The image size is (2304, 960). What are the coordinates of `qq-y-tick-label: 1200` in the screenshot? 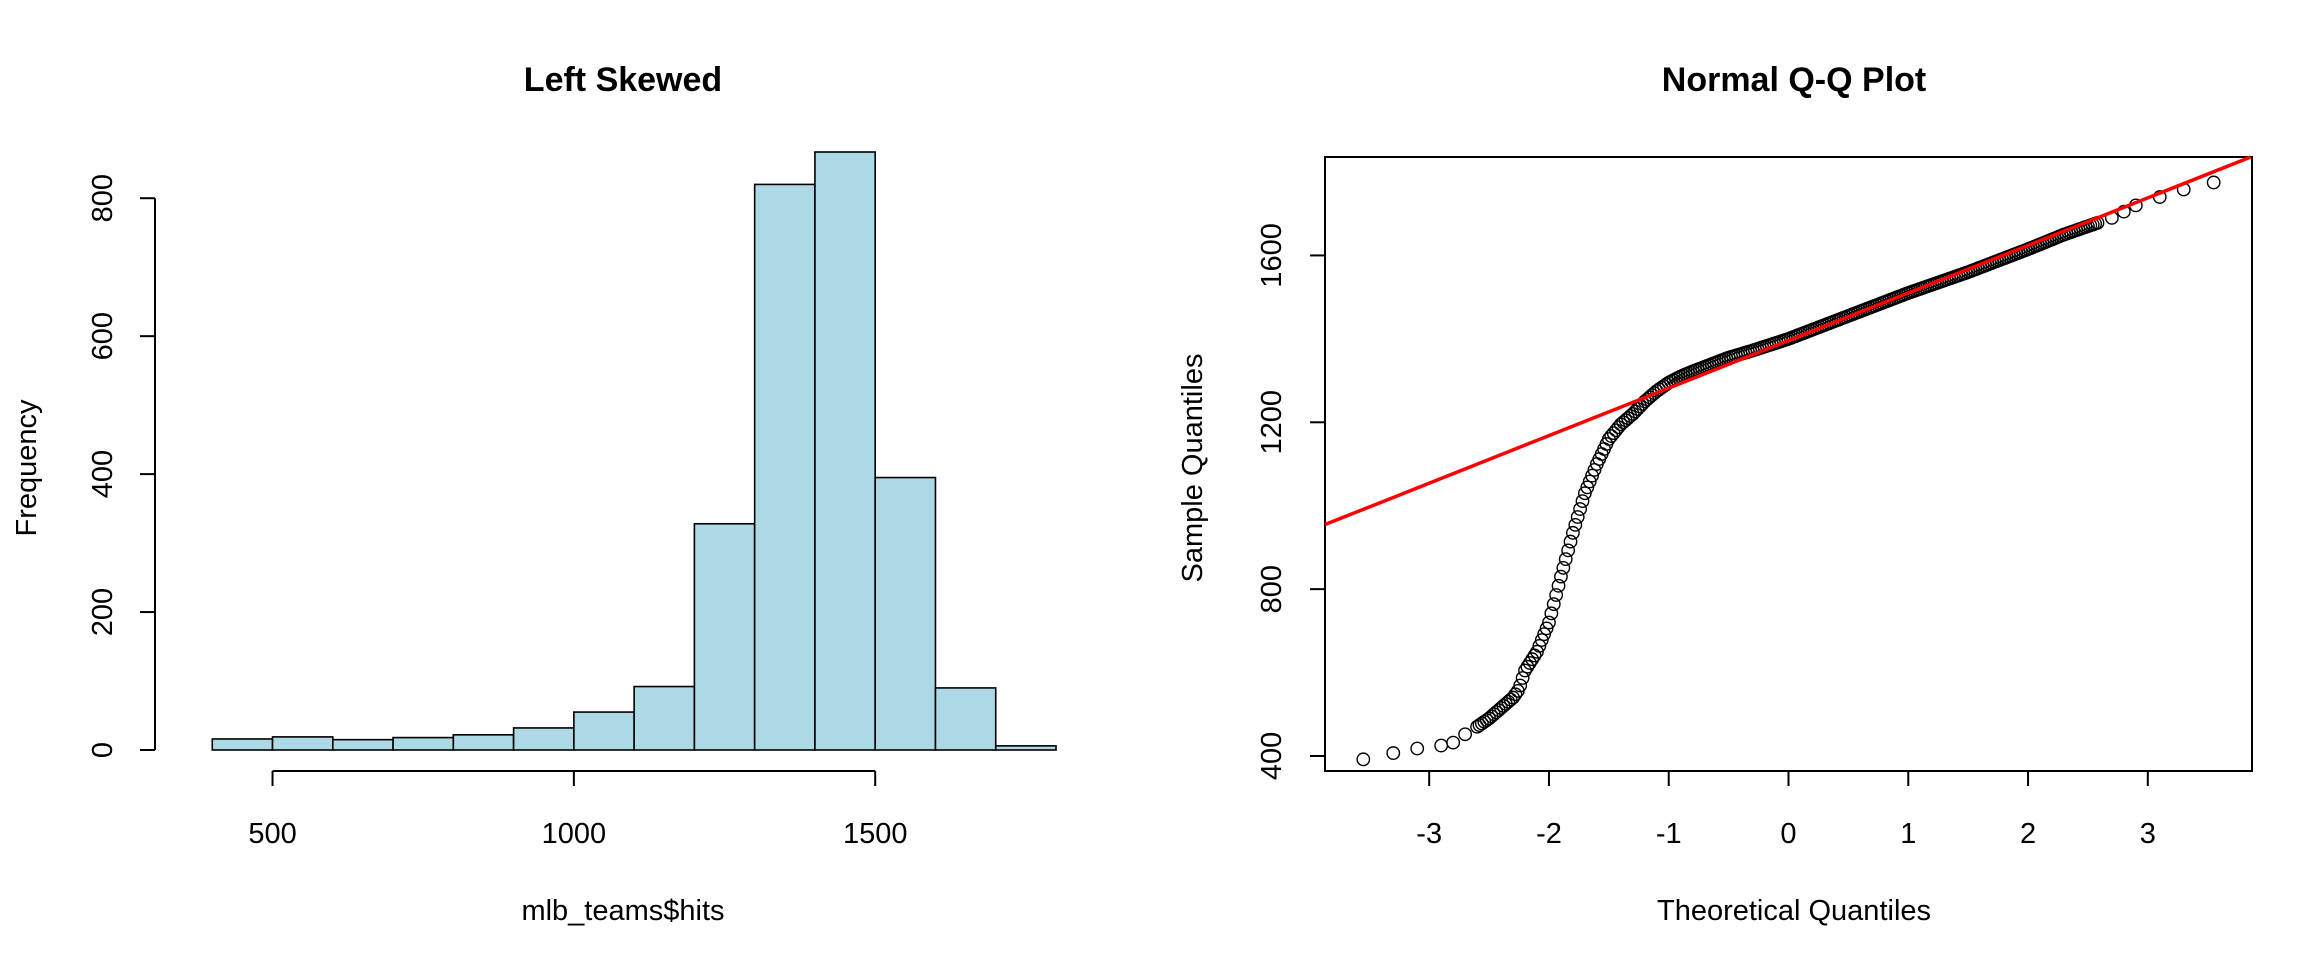 It's located at (1272, 422).